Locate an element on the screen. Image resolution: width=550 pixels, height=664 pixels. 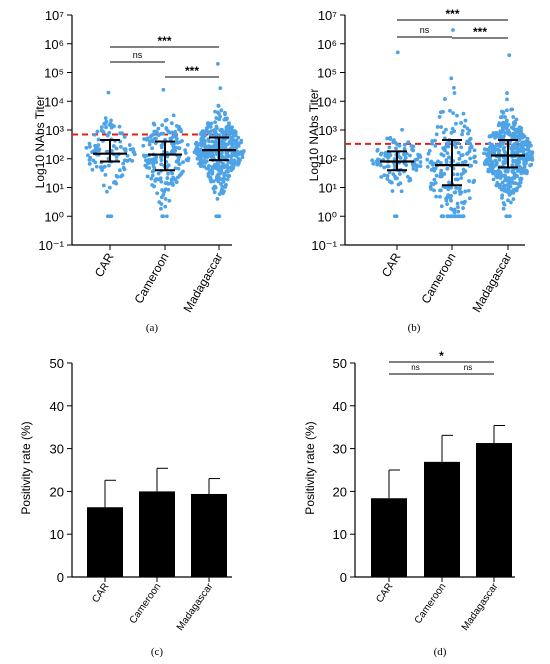
panel-b-label: (b) is located at coordinates (414, 328).